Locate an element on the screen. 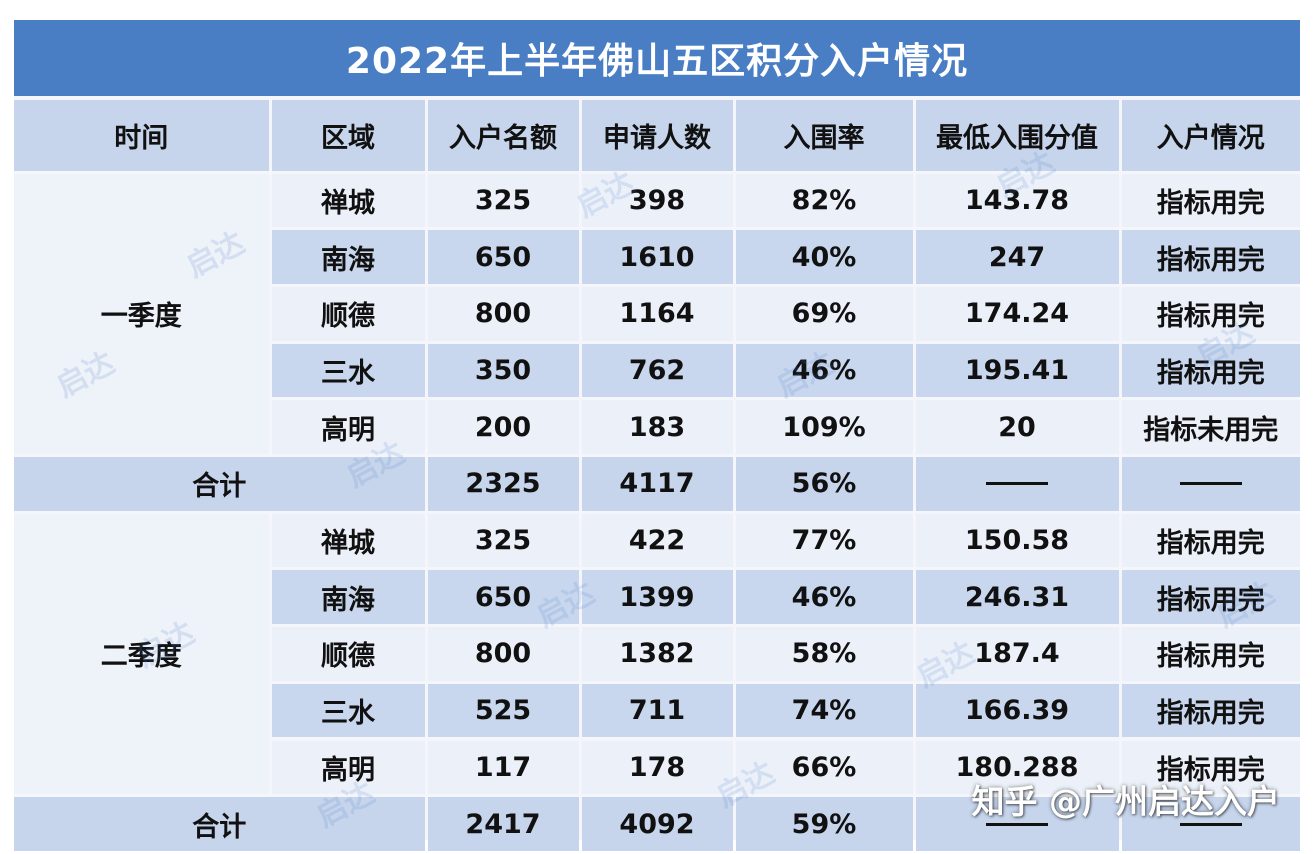 This screenshot has width=1316, height=854. cell-quota: 117 is located at coordinates (503, 767).